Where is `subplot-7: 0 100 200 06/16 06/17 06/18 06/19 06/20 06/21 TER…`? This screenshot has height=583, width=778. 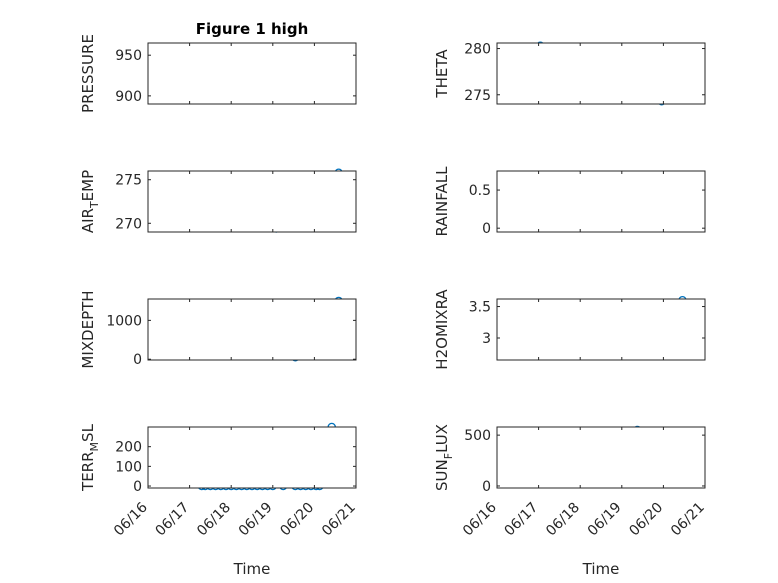 subplot-7: 0 100 200 06/16 06/17 06/18 06/19 06/20 06/21 TER… is located at coordinates (219, 500).